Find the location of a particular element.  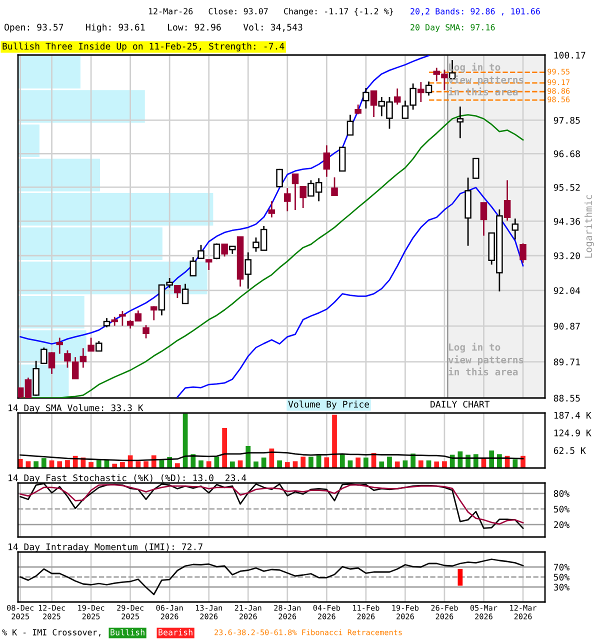

y-tick-label: 96.68 is located at coordinates (567, 154).